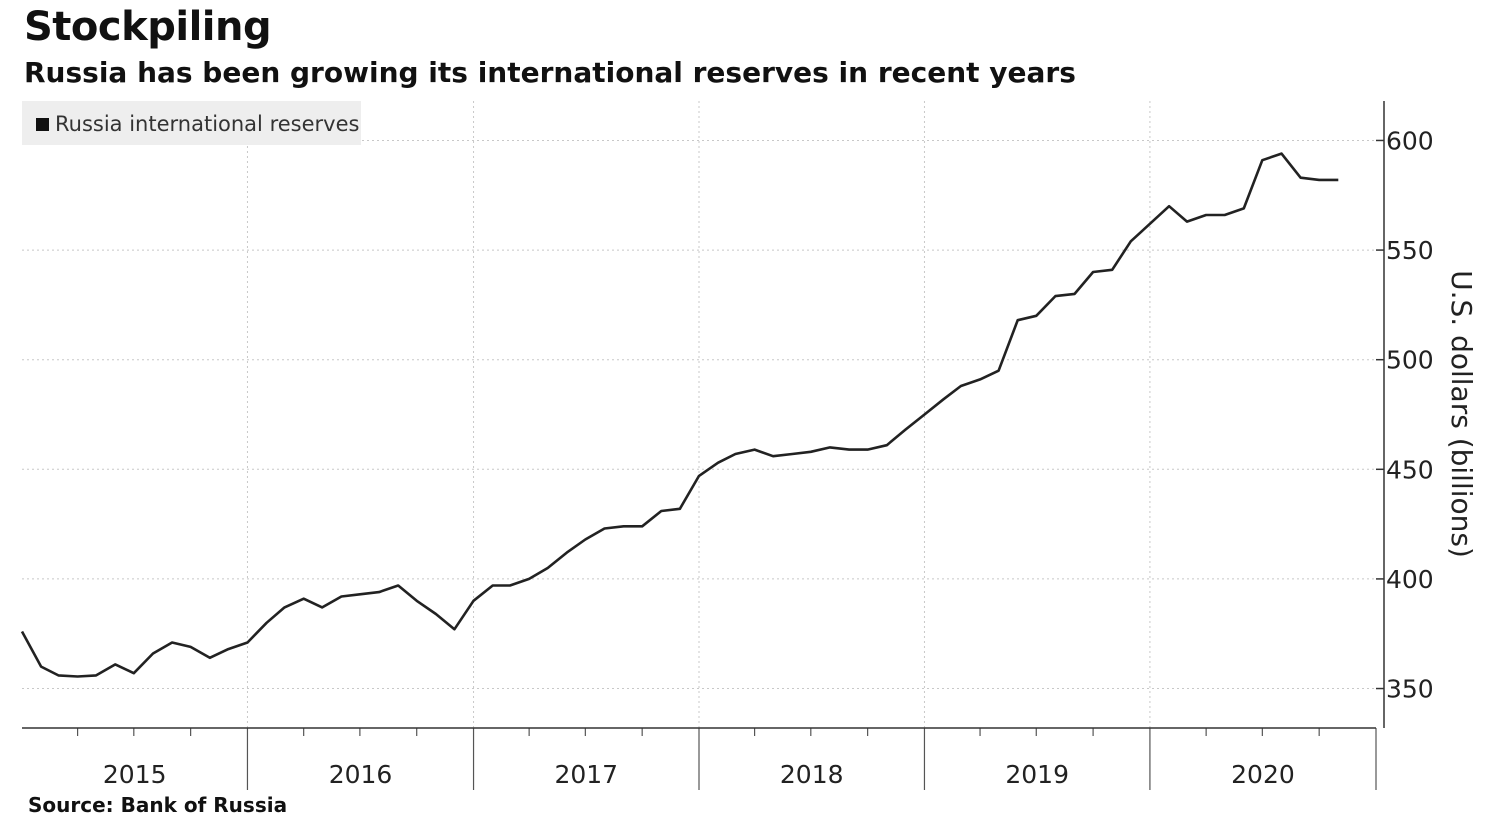  Describe the element at coordinates (1410, 579) in the screenshot. I see `y-tick-label: 400` at that location.